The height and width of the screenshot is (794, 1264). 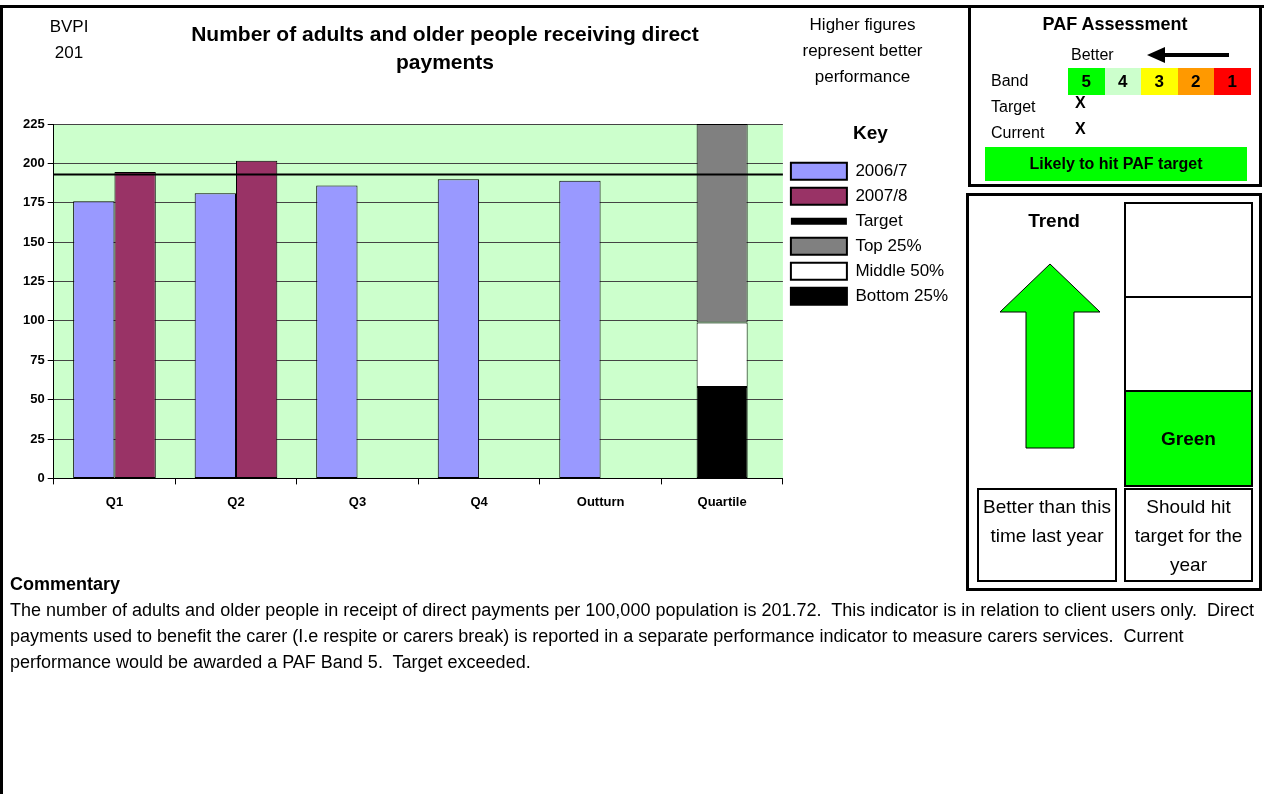 I want to click on text: Likely to hit PAF target, so click(x=1116, y=164).